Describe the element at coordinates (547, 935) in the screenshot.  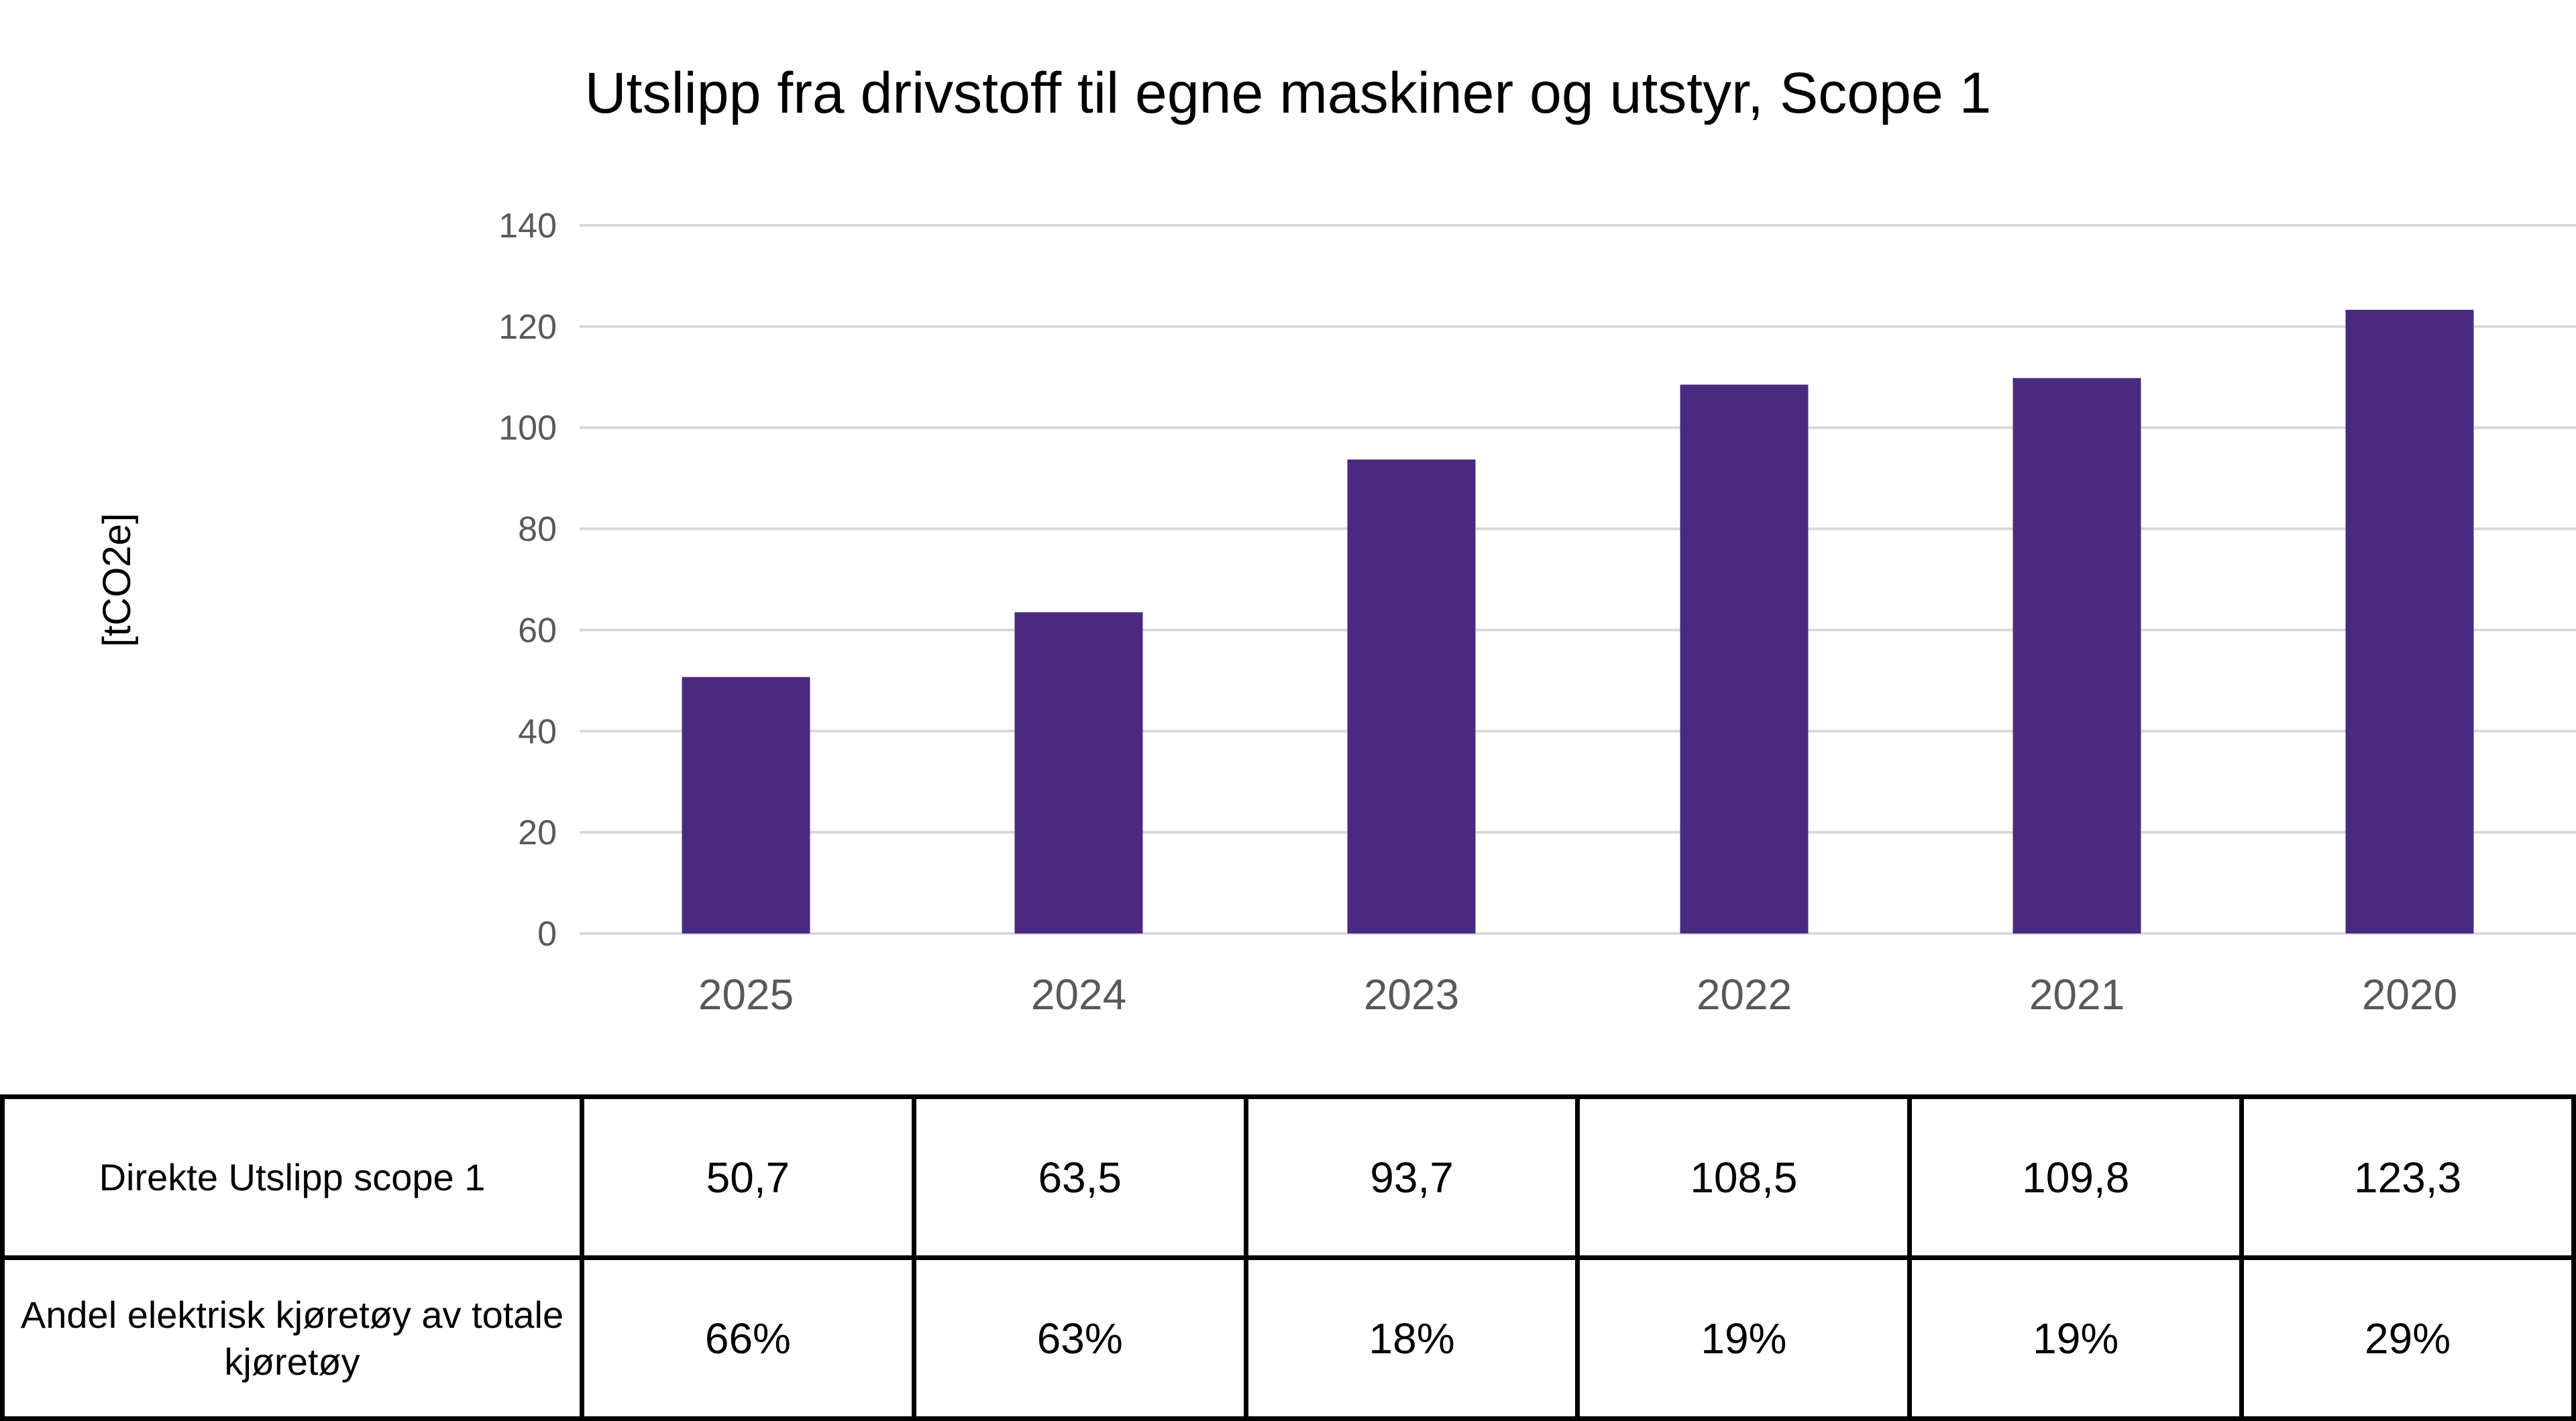
I see `y-tick-label: 0` at that location.